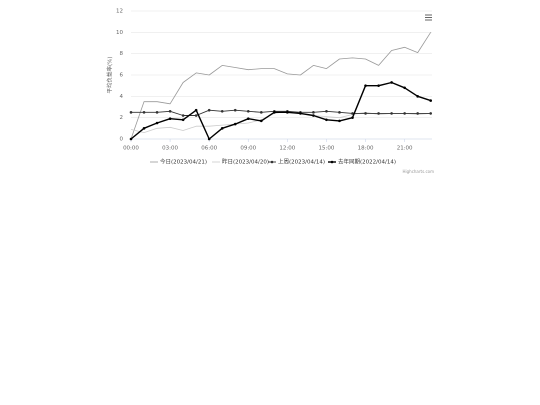  What do you see at coordinates (119, 12) in the screenshot?
I see `y-tick-label: 12` at bounding box center [119, 12].